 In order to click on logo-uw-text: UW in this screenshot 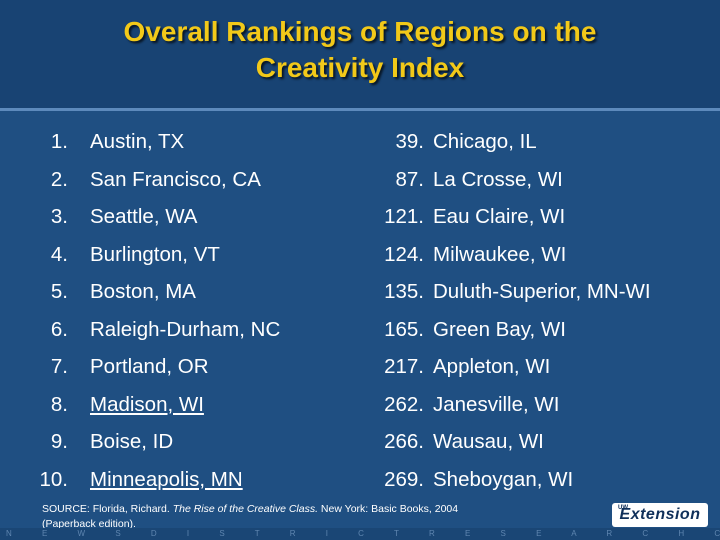, I will do `click(623, 508)`.